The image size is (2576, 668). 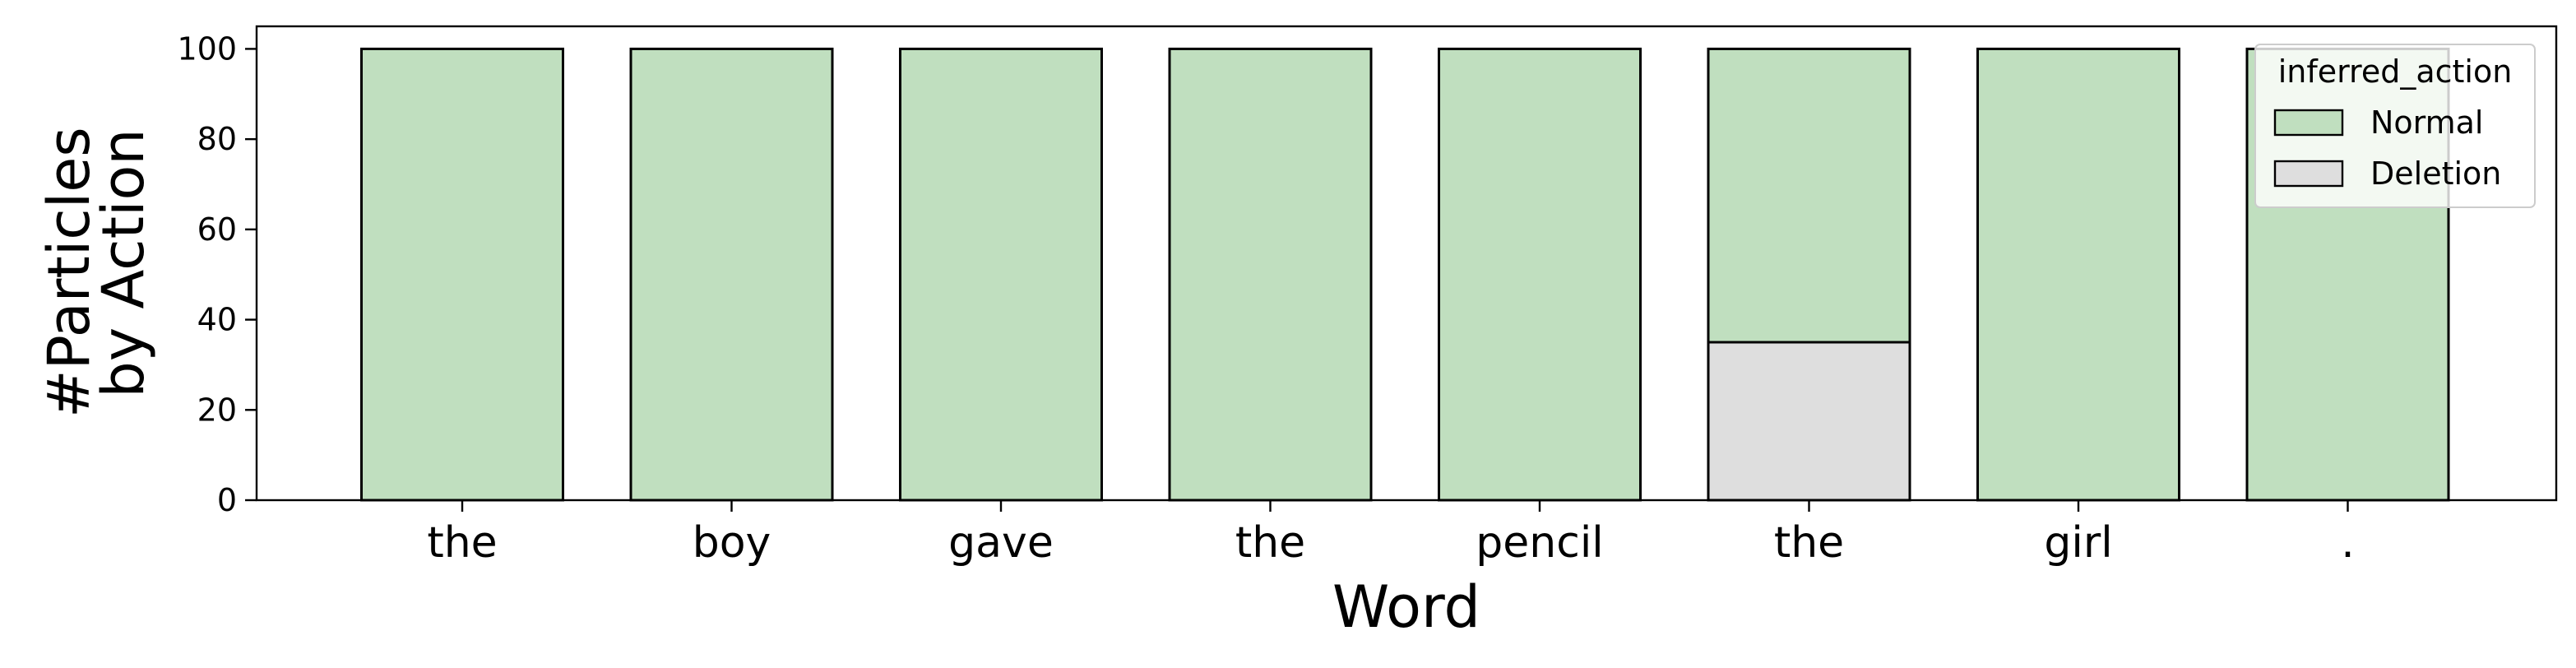 I want to click on legend-swatch-deletion, so click(x=2309, y=174).